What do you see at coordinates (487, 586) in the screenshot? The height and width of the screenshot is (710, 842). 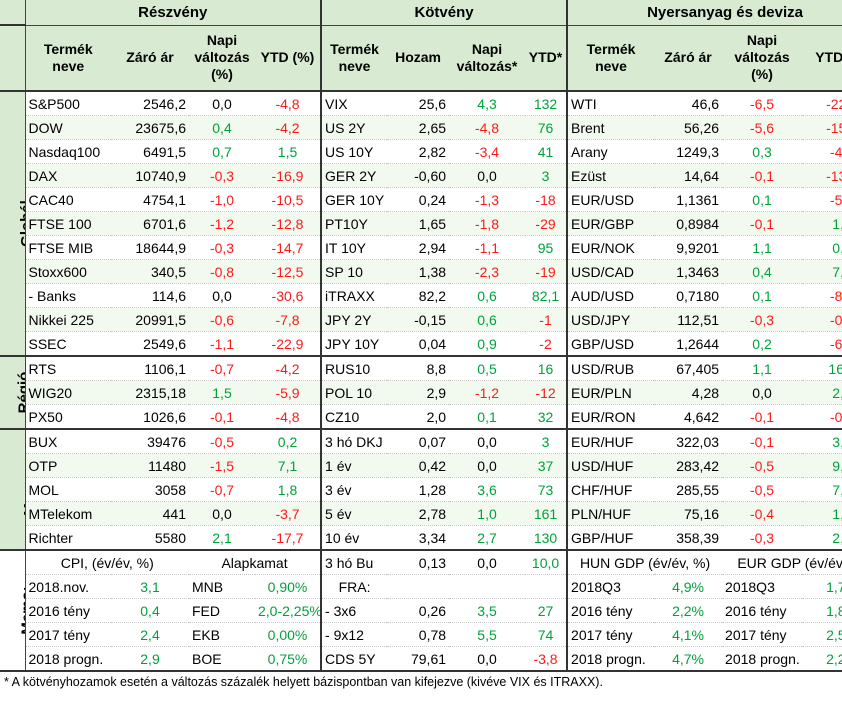 I see `daily-change` at bounding box center [487, 586].